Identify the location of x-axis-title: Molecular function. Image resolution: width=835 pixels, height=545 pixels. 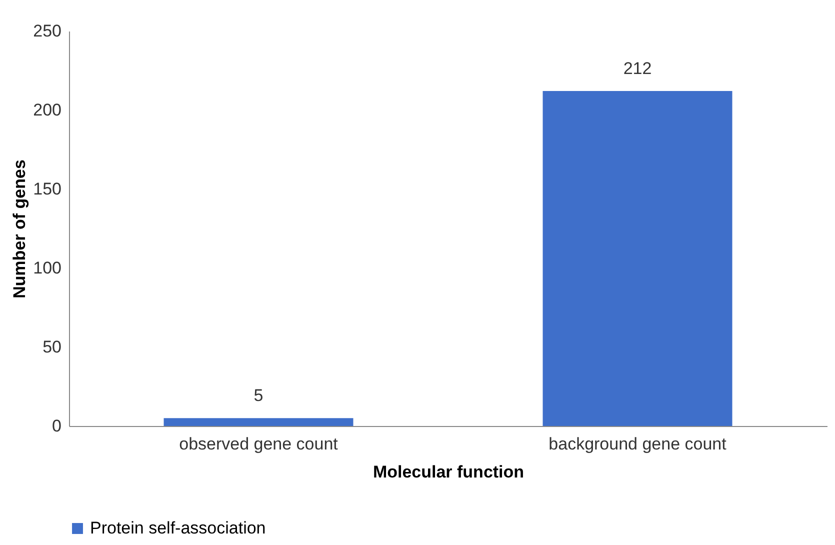
(448, 472).